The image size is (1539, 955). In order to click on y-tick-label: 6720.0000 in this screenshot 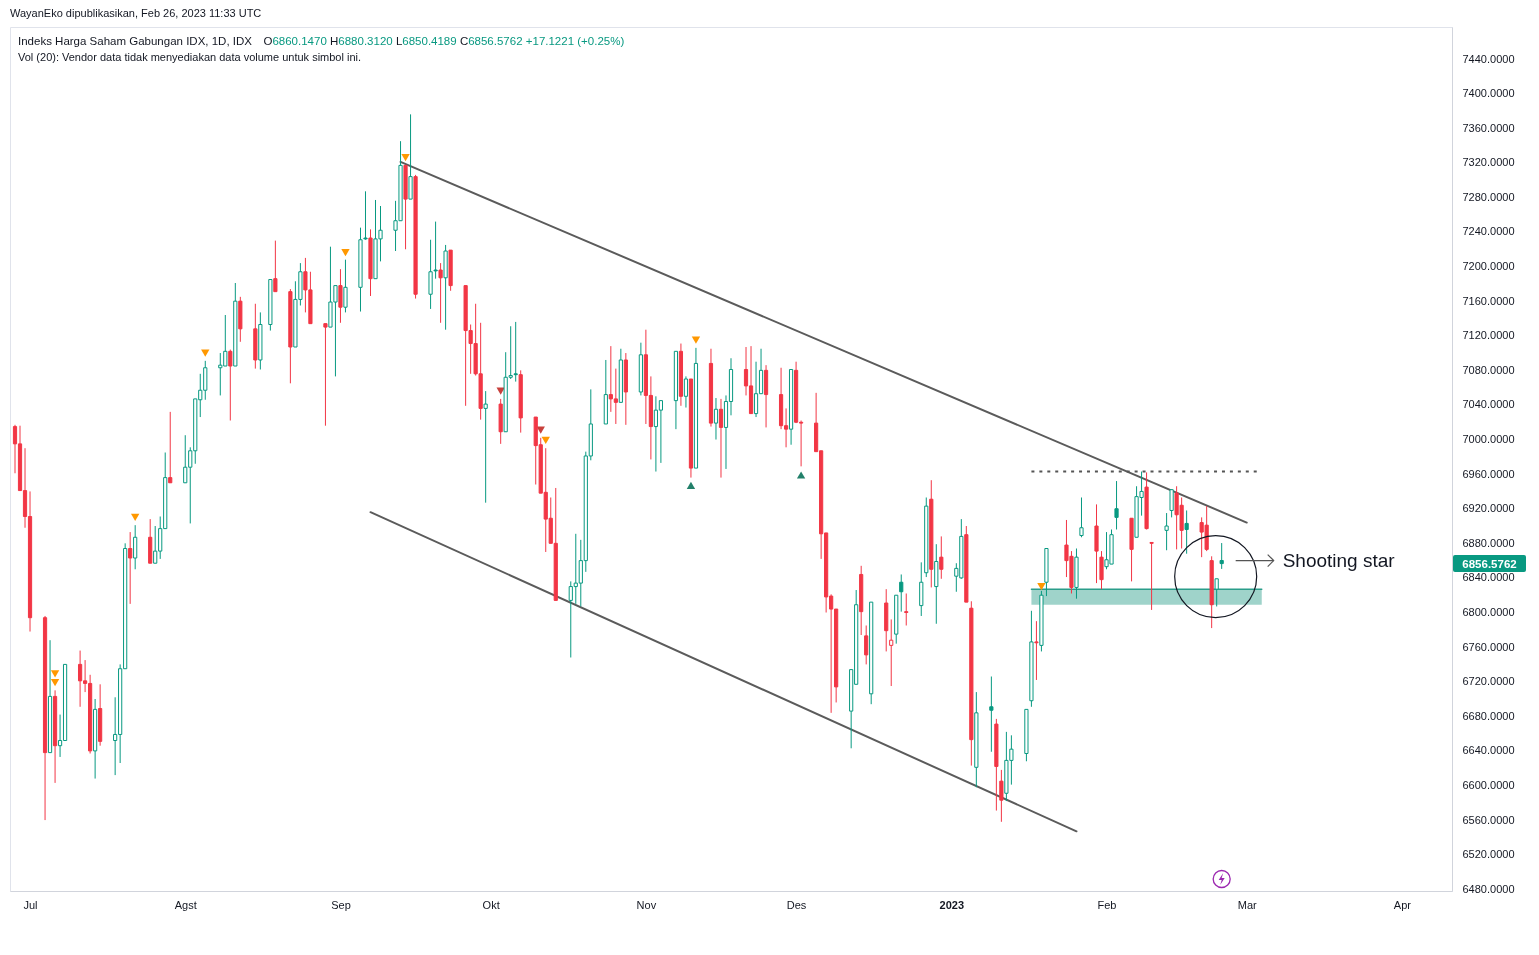, I will do `click(1488, 681)`.